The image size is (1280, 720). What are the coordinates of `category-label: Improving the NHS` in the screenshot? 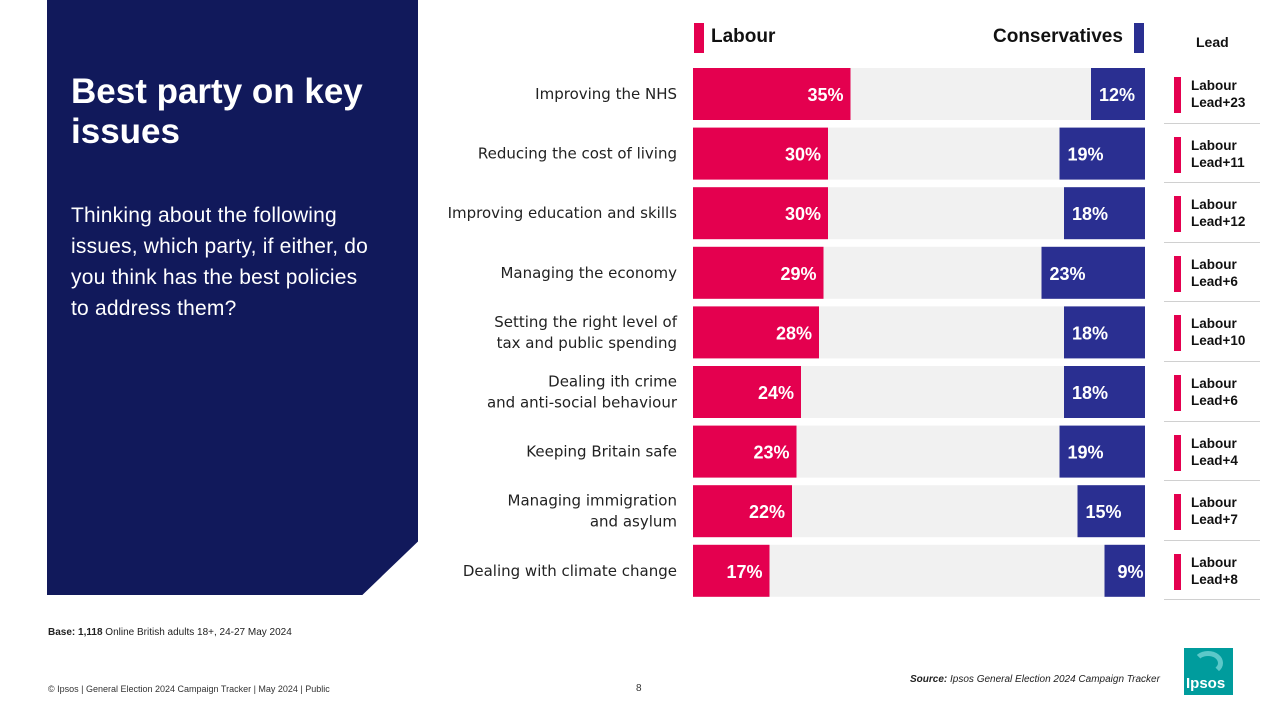 It's located at (606, 94).